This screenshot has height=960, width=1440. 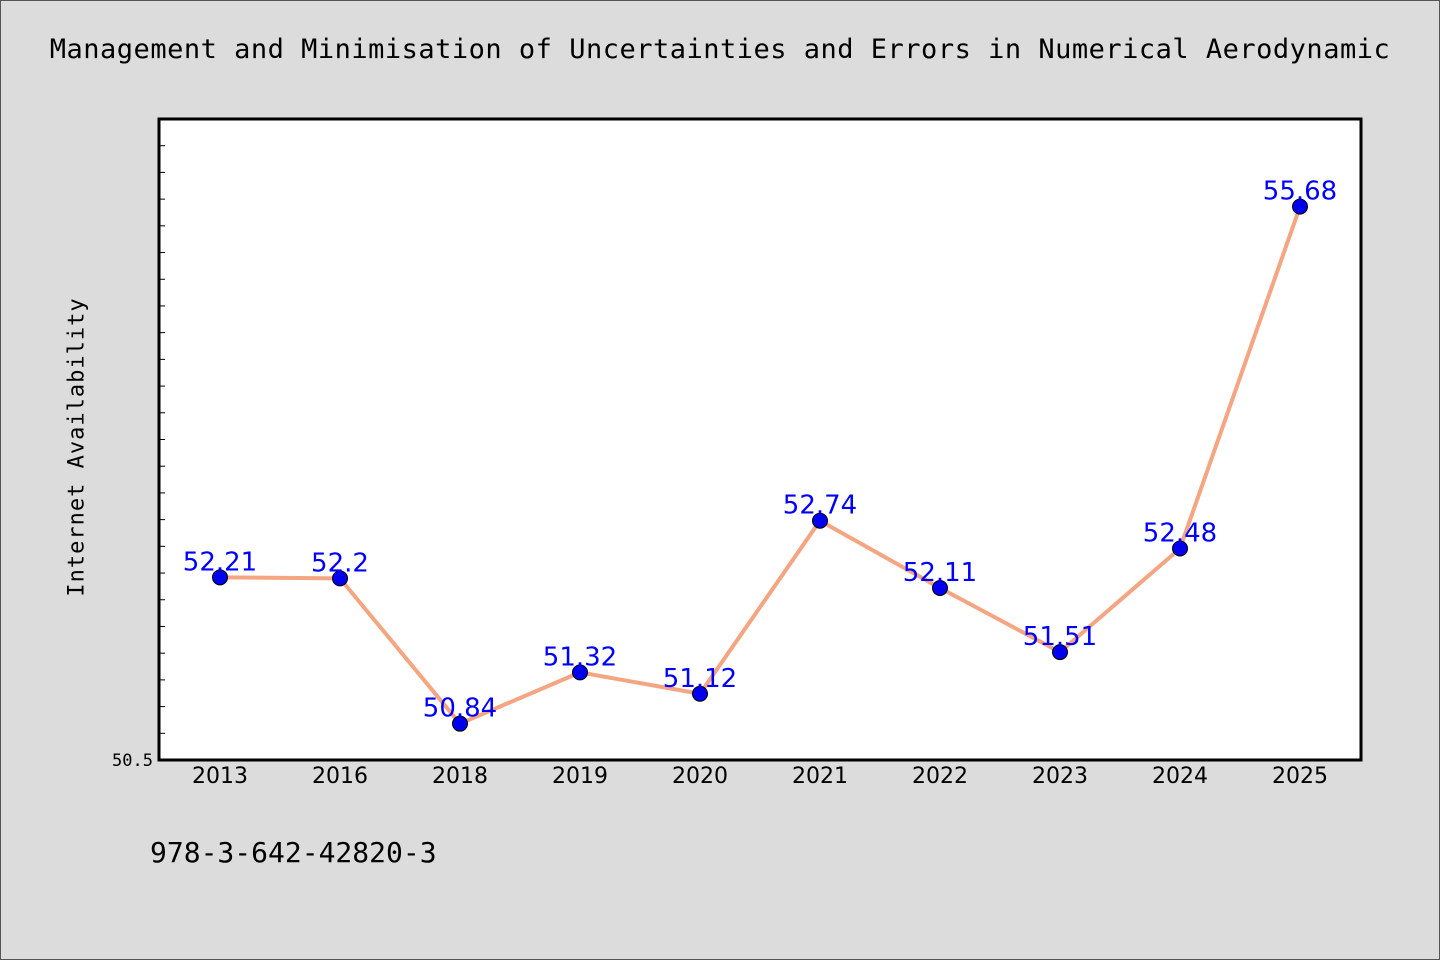 I want to click on x-tick-label: 2023, so click(x=1060, y=776).